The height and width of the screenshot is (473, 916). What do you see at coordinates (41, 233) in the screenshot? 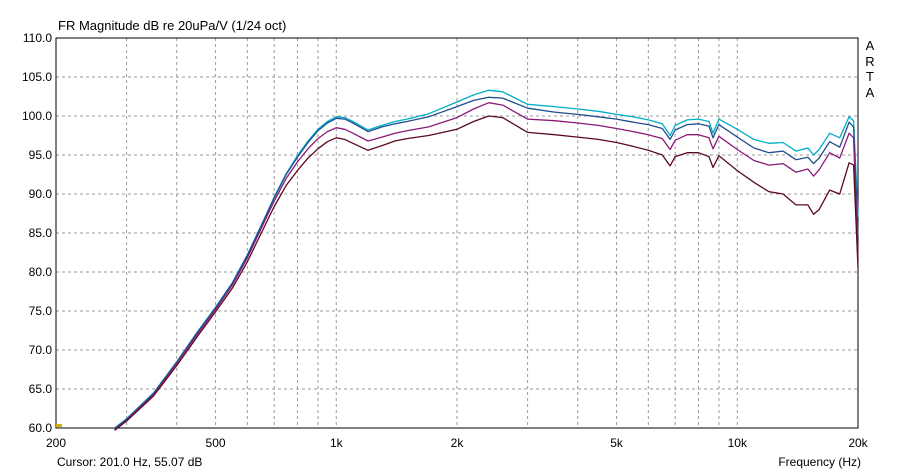
I see `y-tick-label: 85.0` at bounding box center [41, 233].